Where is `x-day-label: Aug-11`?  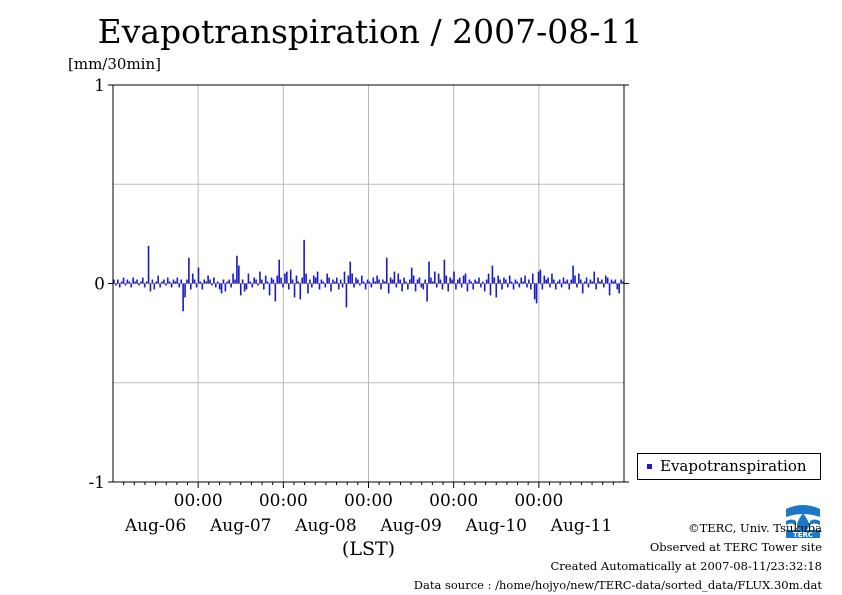 x-day-label: Aug-11 is located at coordinates (581, 526).